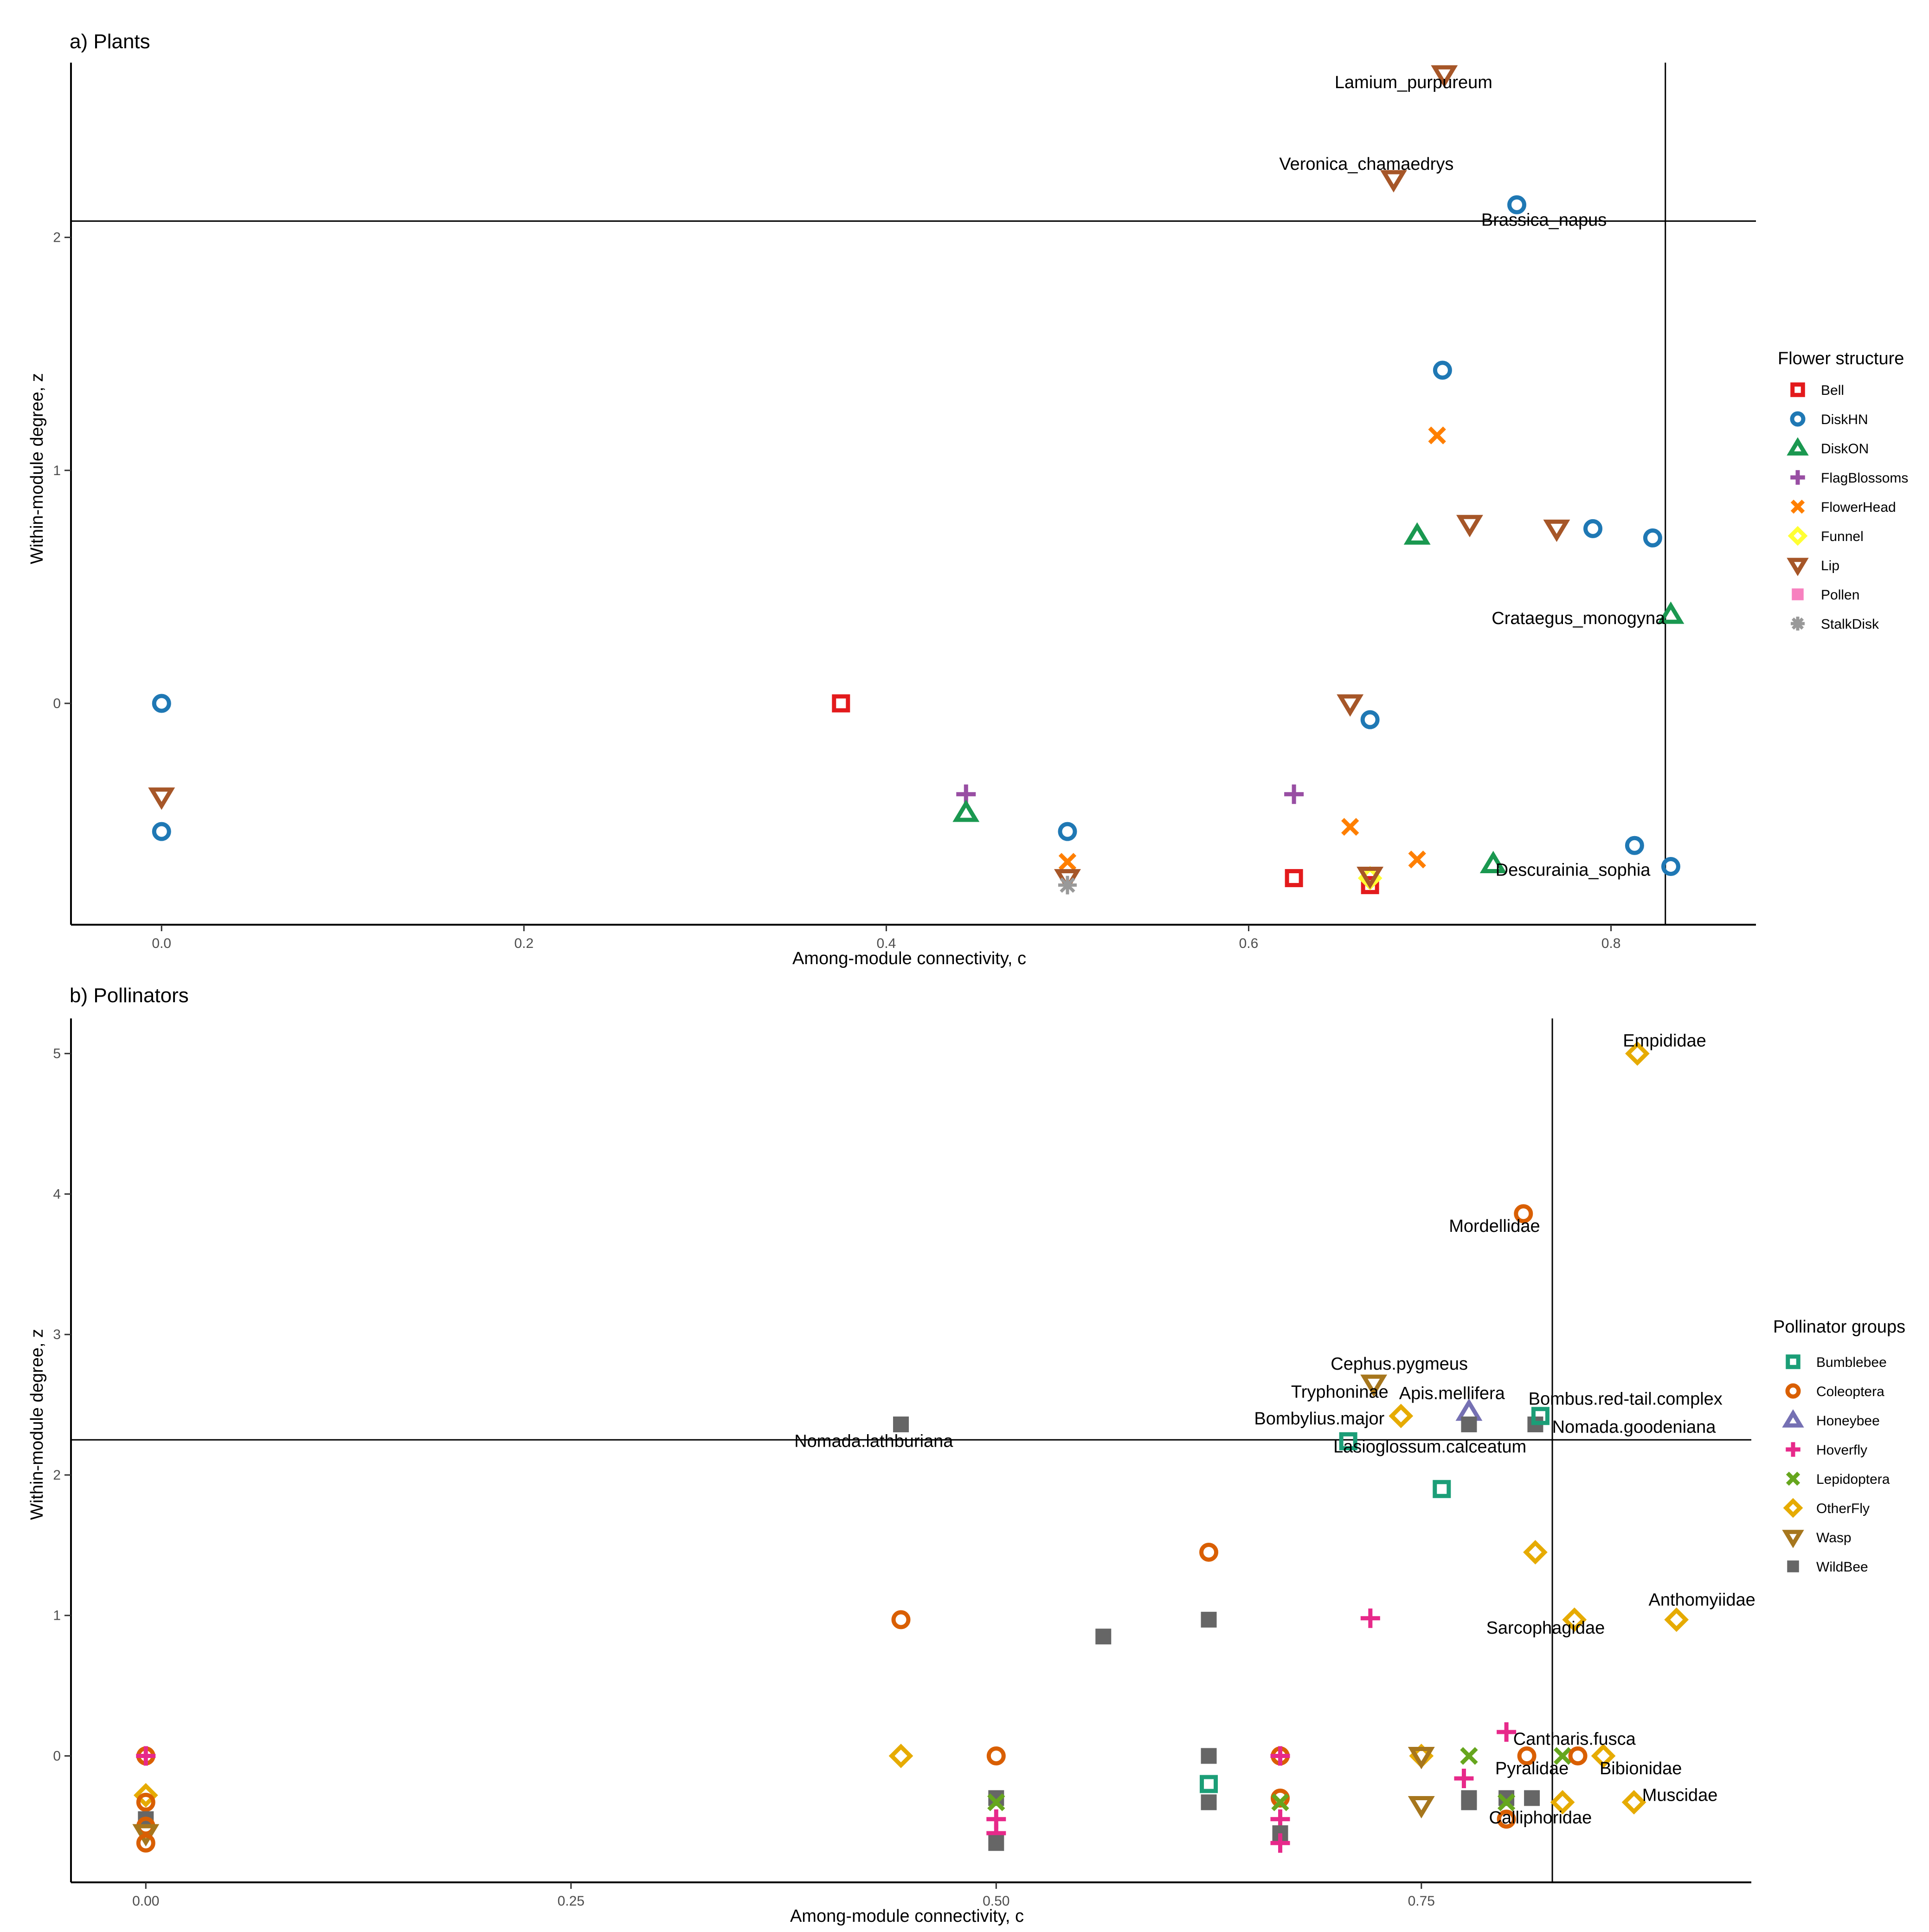 This screenshot has height=1932, width=1929. I want to click on panel-a-legend-key-stalkdisk, so click(1798, 624).